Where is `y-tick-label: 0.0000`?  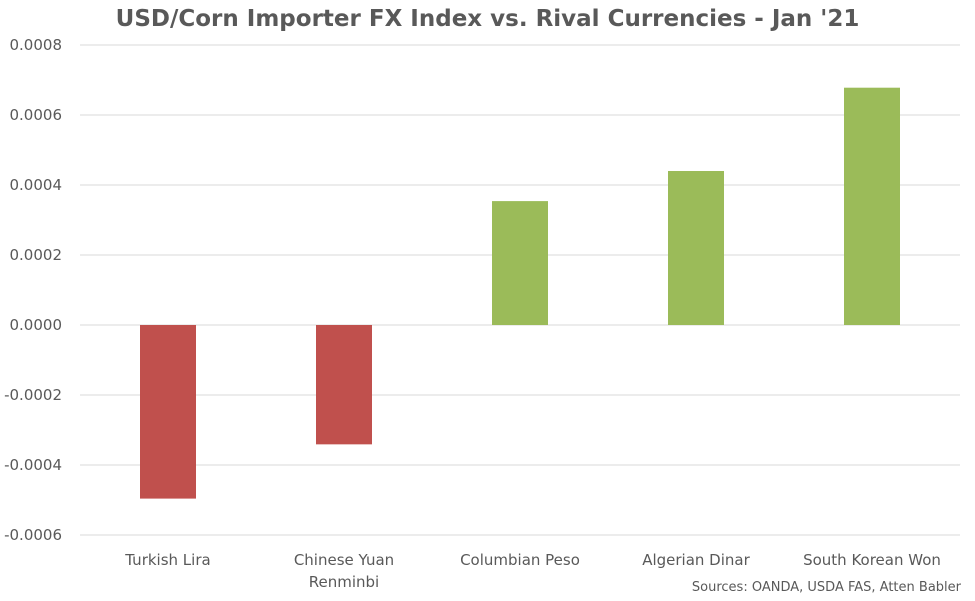 y-tick-label: 0.0000 is located at coordinates (36, 325).